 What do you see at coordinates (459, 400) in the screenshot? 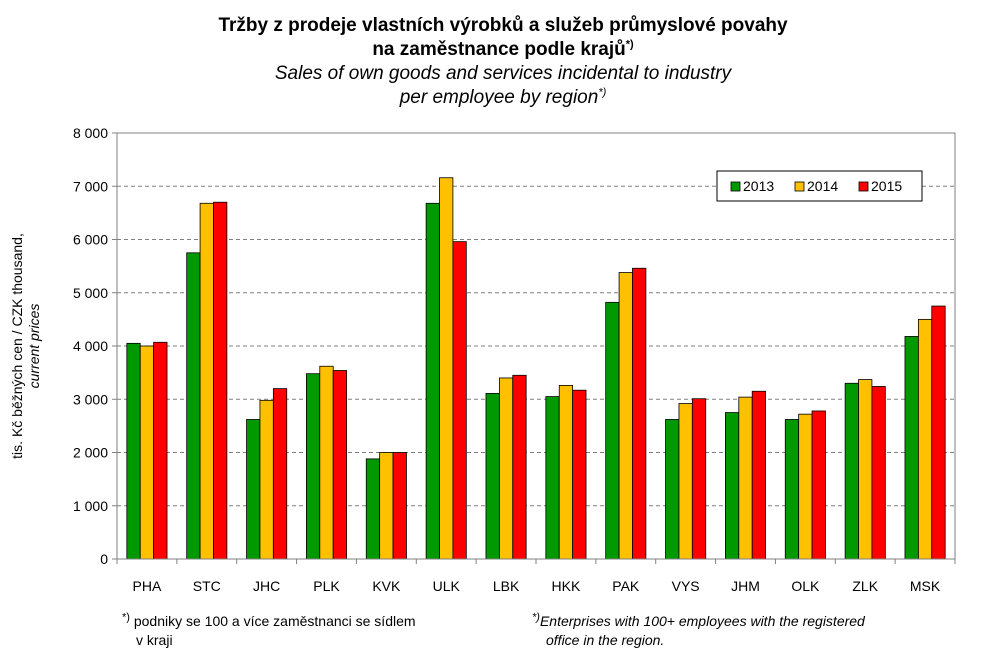
I see `bar-2015-ulk` at bounding box center [459, 400].